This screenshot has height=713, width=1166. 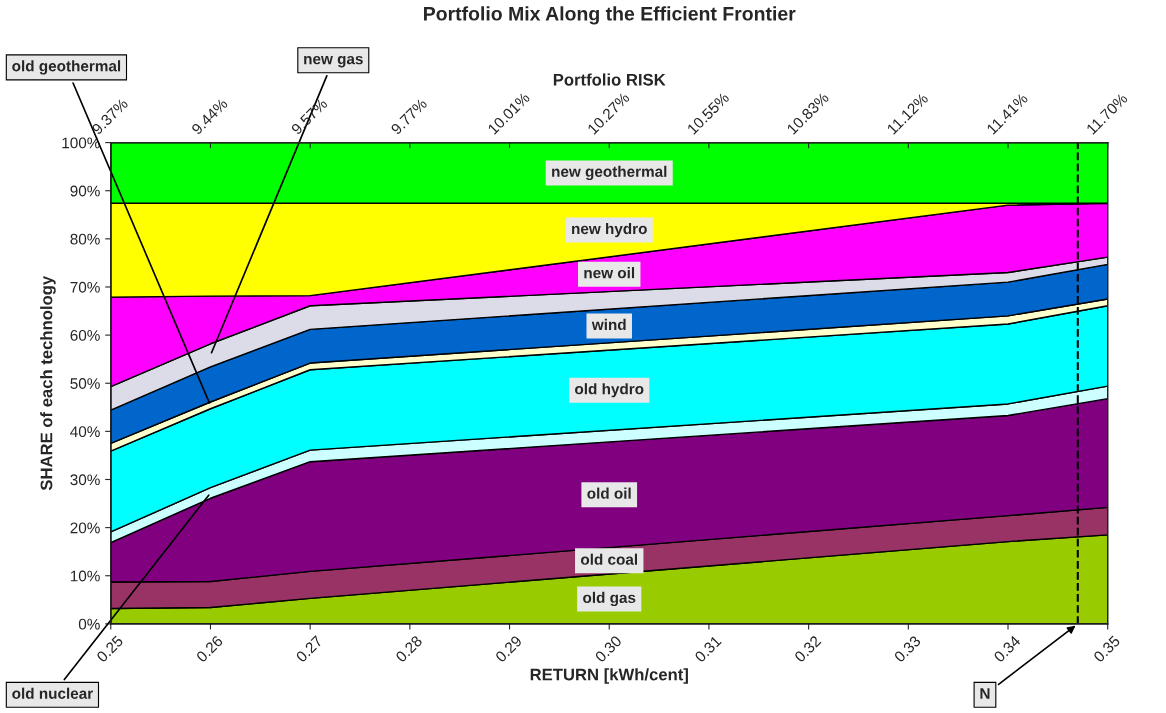 What do you see at coordinates (85, 383) in the screenshot?
I see `y-tick-label: 50%` at bounding box center [85, 383].